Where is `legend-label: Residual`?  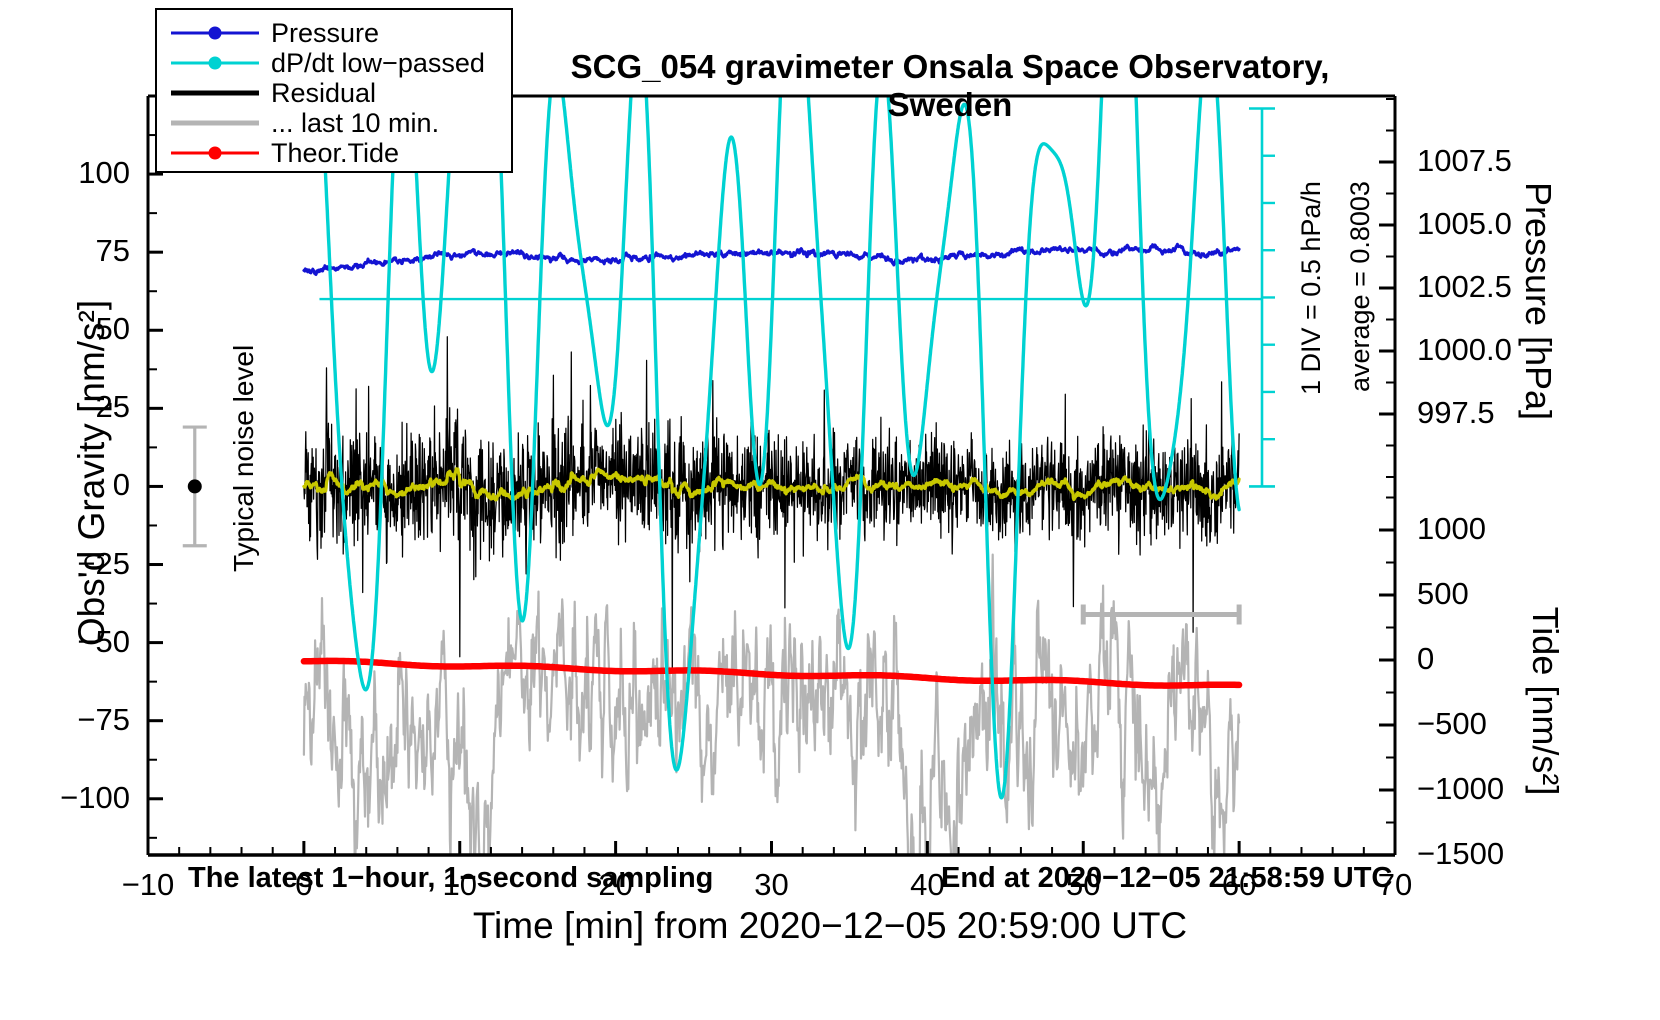
legend-label: Residual is located at coordinates (324, 92).